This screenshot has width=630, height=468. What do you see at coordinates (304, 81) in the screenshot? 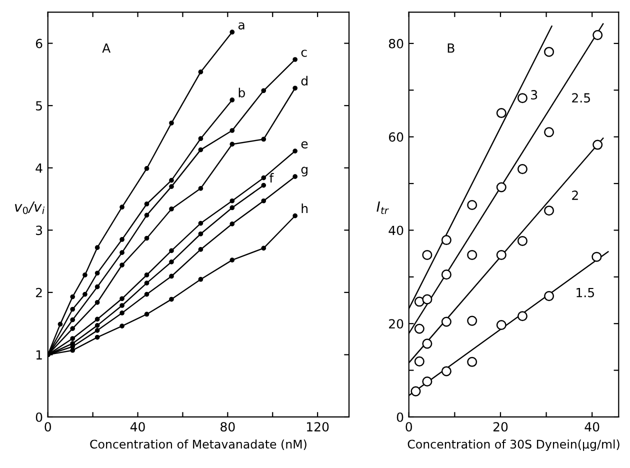
I see `series-label: d` at bounding box center [304, 81].